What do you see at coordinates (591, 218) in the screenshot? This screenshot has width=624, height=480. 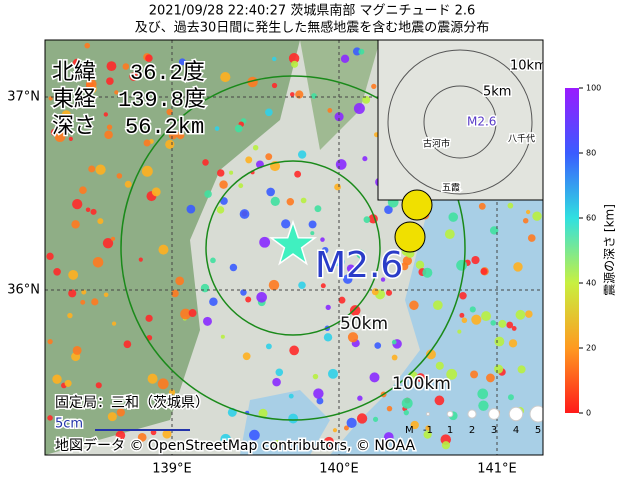 I see `colorbar-tick-label: 60` at bounding box center [591, 218].